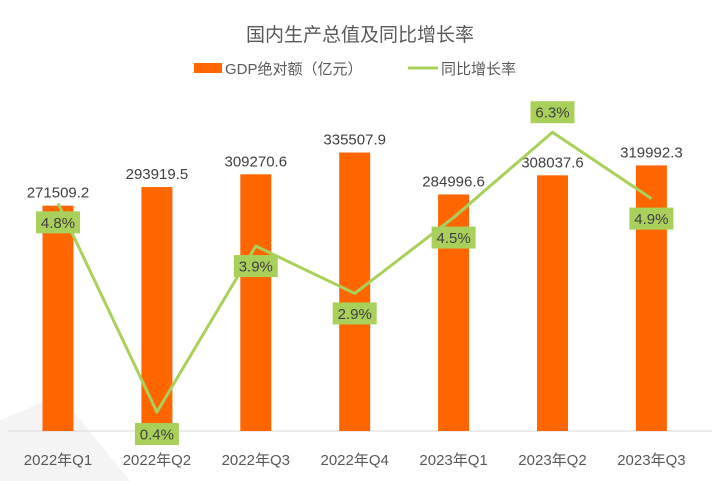 The image size is (721, 481). Describe the element at coordinates (58, 193) in the screenshot. I see `bar-data-label: 271509.2` at that location.